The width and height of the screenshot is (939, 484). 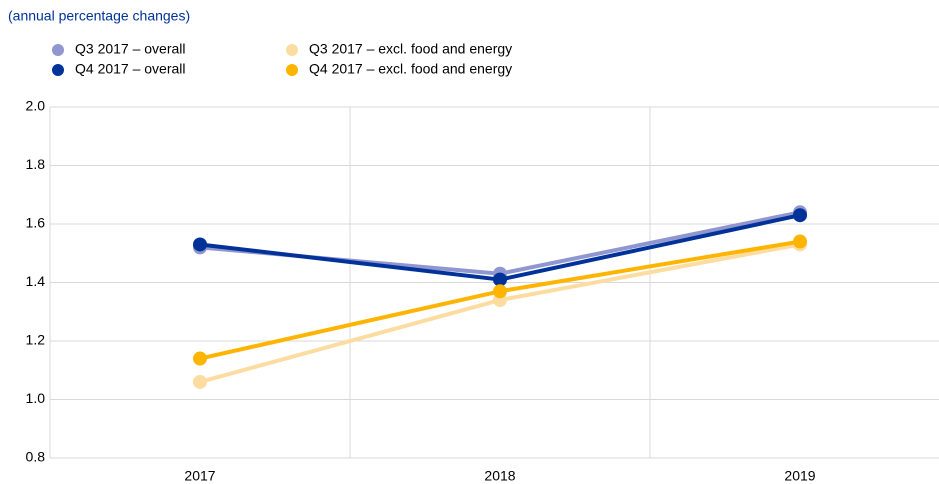 I want to click on legend-label: Q4 2017 – excl. food and energy, so click(x=410, y=69).